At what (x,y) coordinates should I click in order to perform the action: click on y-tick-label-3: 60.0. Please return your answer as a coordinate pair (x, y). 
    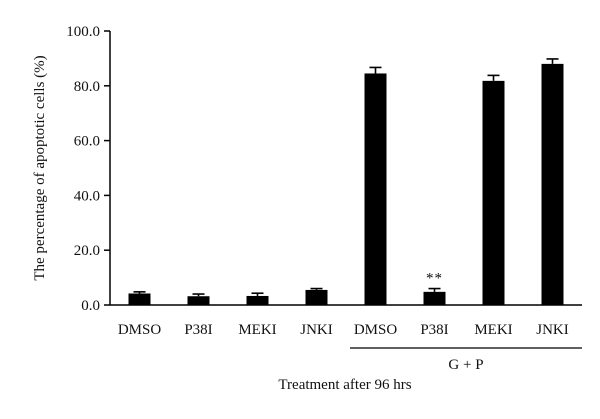
    Looking at the image, I should click on (87, 142).